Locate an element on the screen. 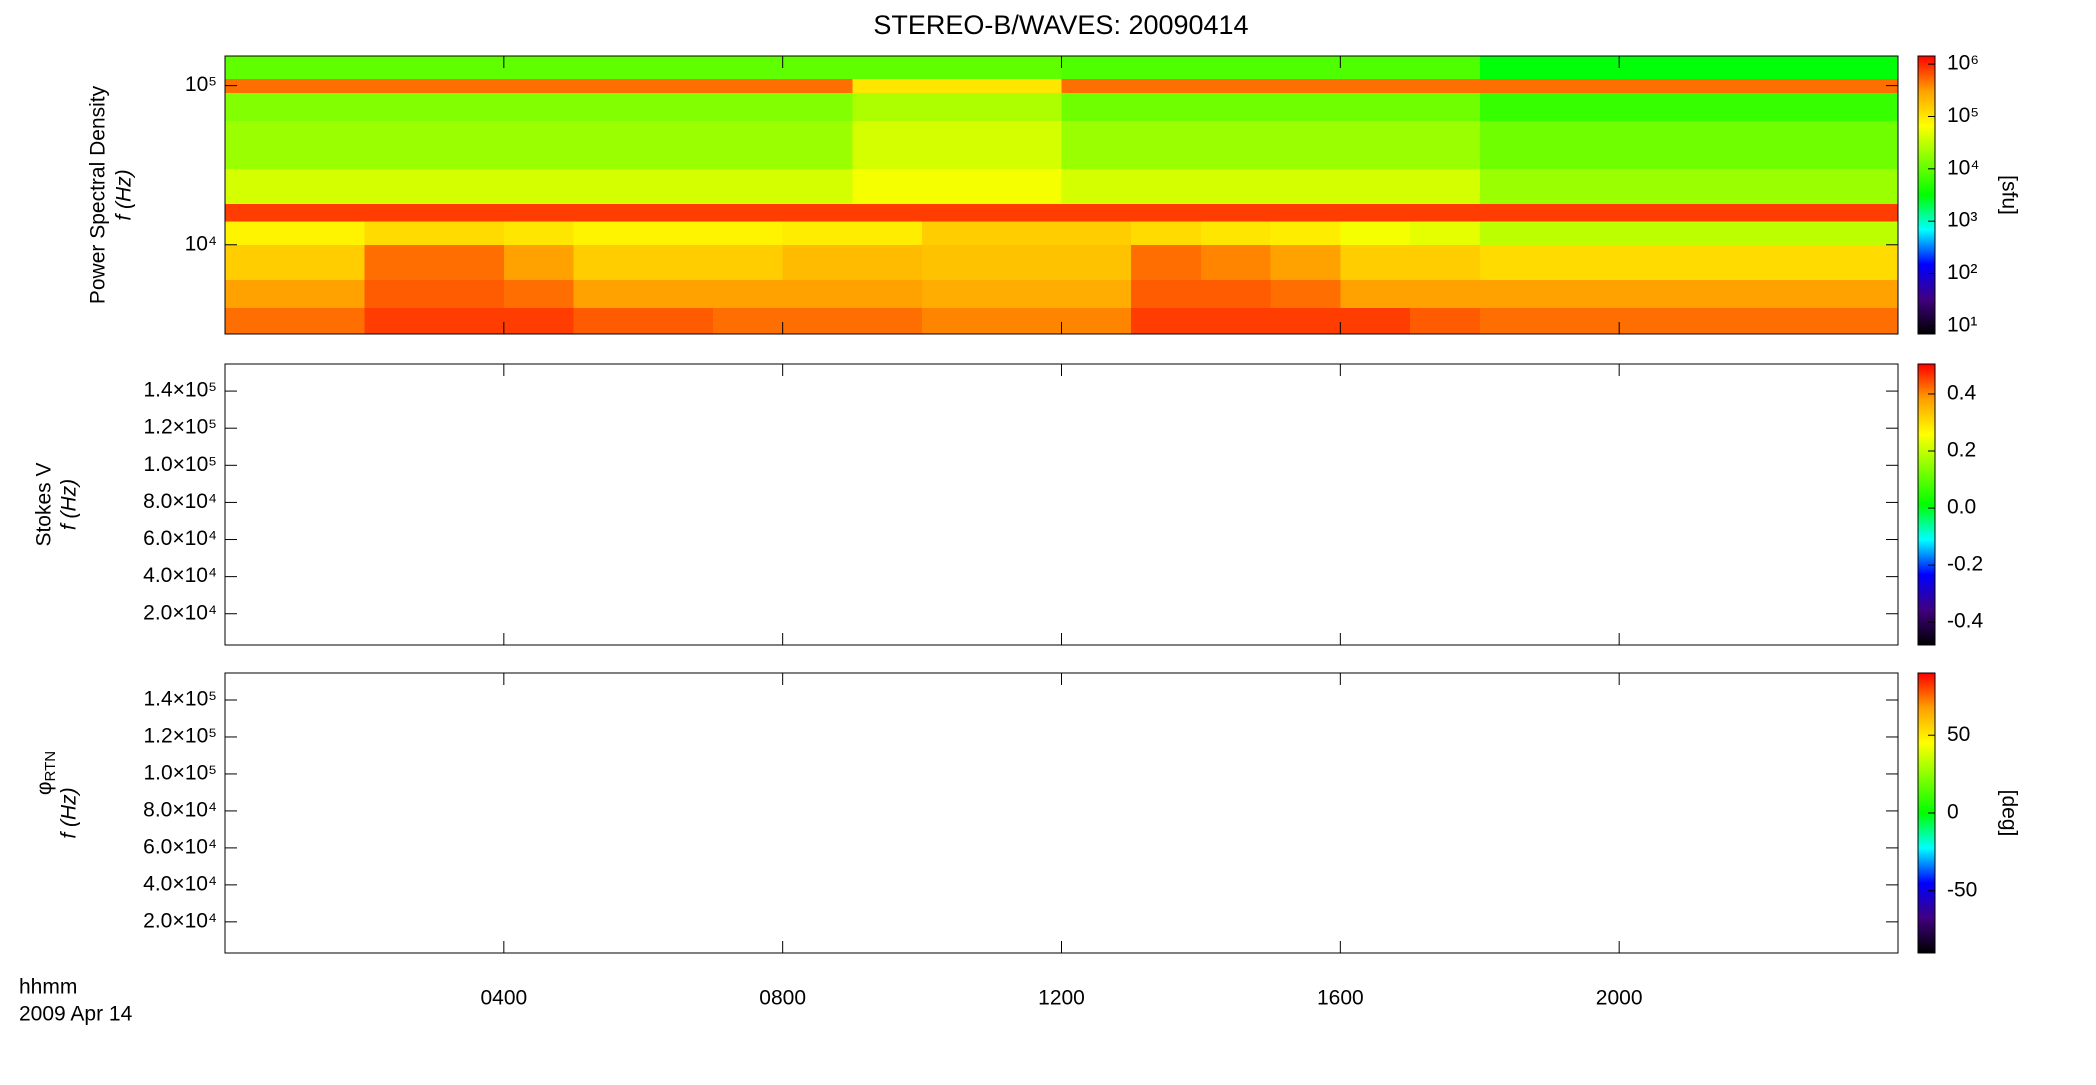 The height and width of the screenshot is (1085, 2096). y-tick-label: 6.0×10⁴ is located at coordinates (180, 538).